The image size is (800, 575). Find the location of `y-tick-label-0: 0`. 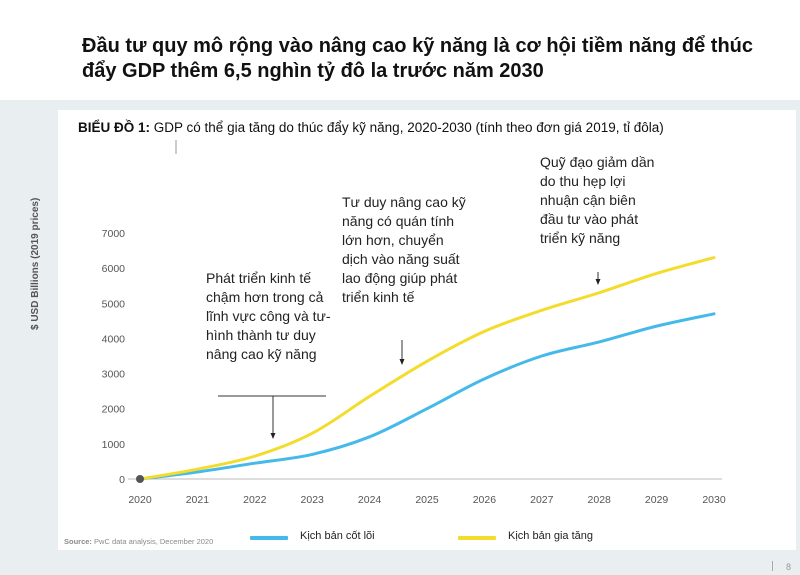

y-tick-label-0: 0 is located at coordinates (122, 480).